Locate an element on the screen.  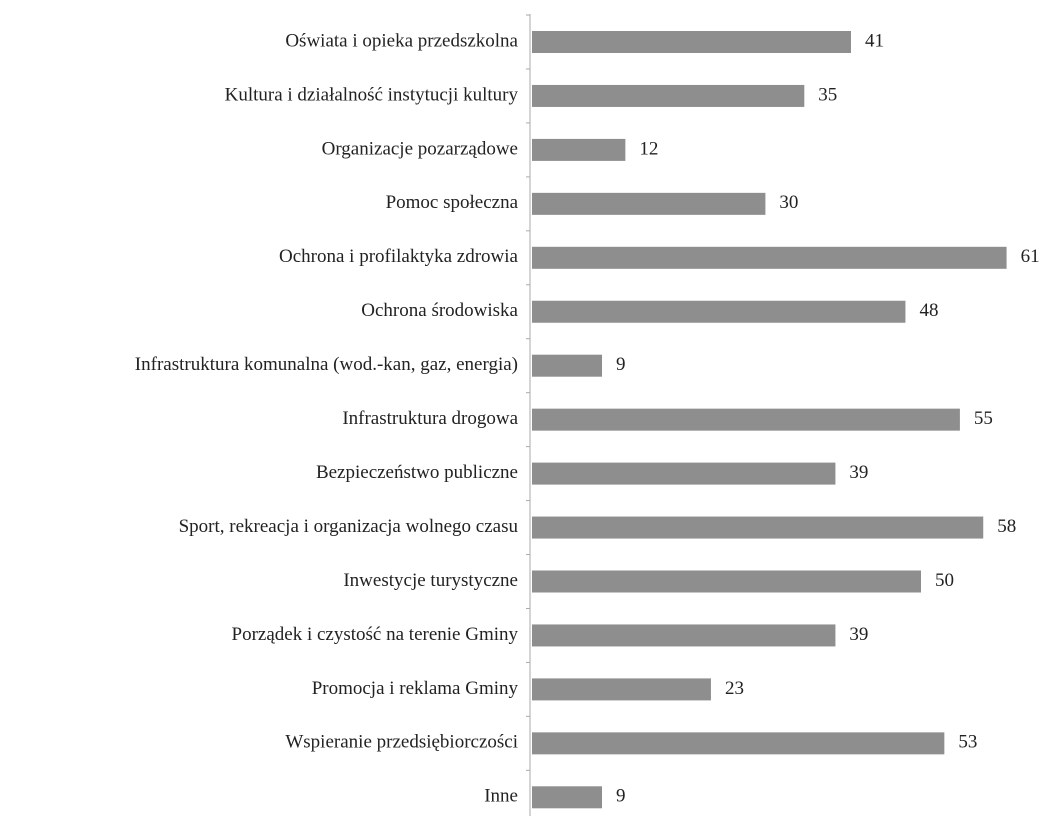
value-label: 58 is located at coordinates (1006, 526).